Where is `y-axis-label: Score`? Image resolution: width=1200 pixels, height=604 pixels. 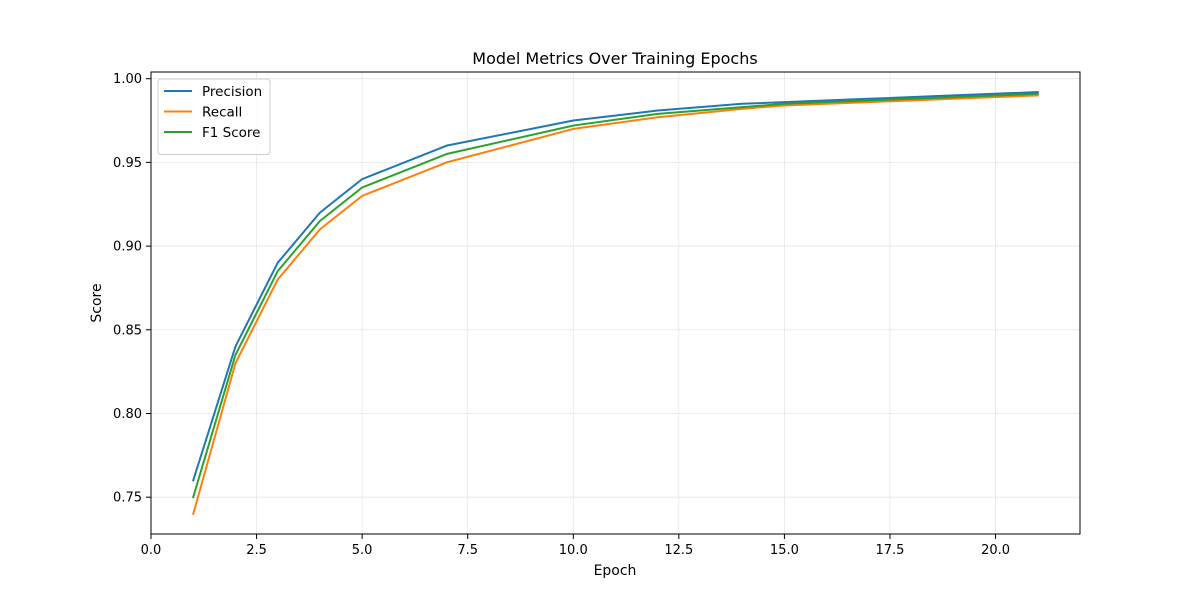
y-axis-label: Score is located at coordinates (97, 302).